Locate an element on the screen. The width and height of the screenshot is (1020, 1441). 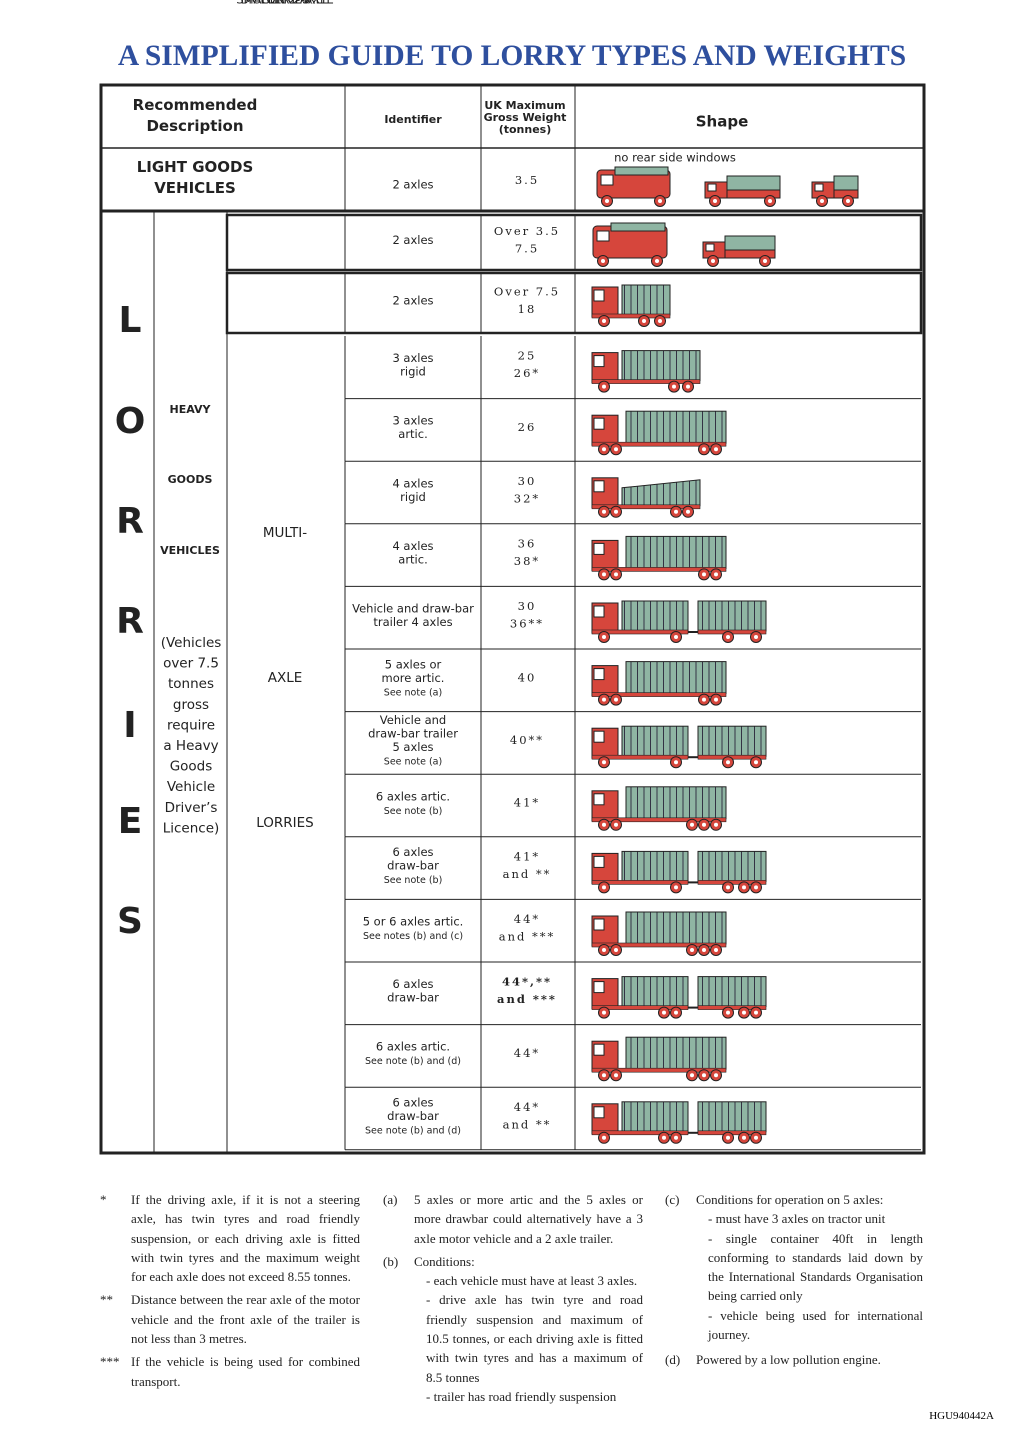
hgv-note: Licence) is located at coordinates (191, 828).